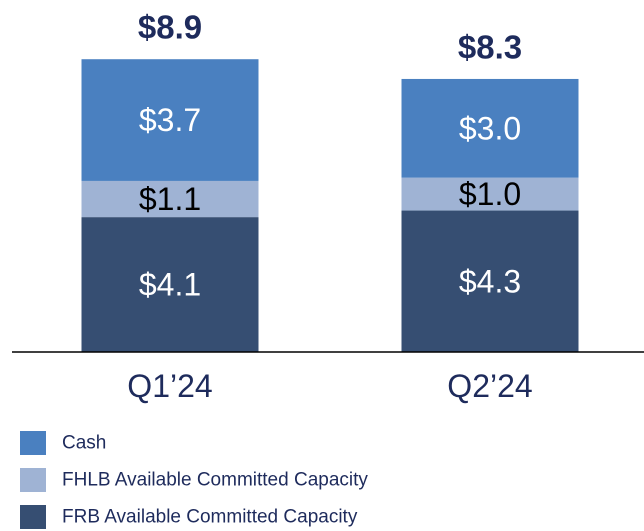 Image resolution: width=644 pixels, height=531 pixels. I want to click on legend-label: Cash, so click(84, 443).